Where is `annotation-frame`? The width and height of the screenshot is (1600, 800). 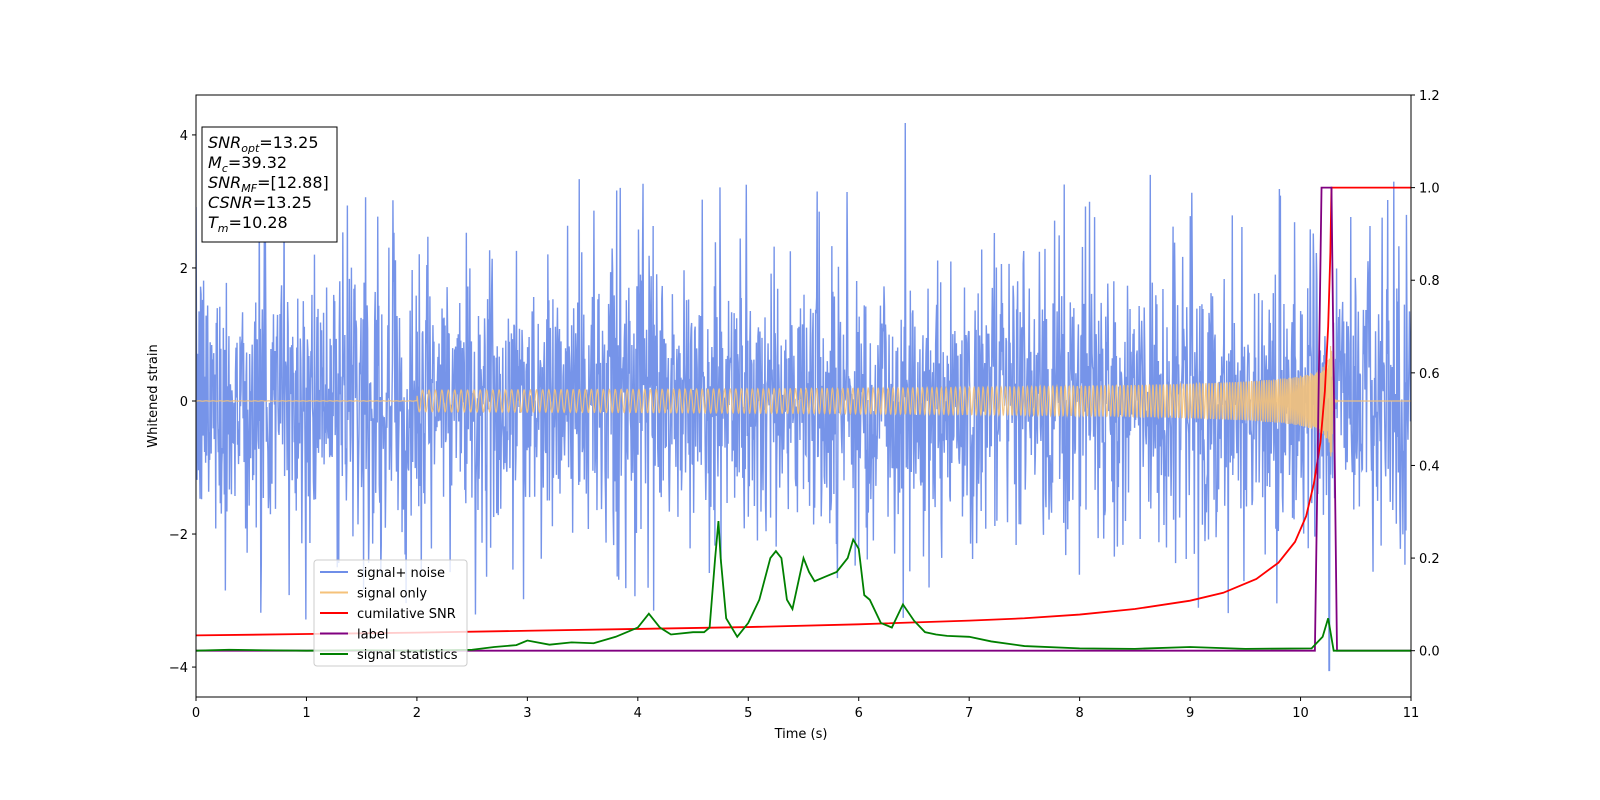 annotation-frame is located at coordinates (269, 184).